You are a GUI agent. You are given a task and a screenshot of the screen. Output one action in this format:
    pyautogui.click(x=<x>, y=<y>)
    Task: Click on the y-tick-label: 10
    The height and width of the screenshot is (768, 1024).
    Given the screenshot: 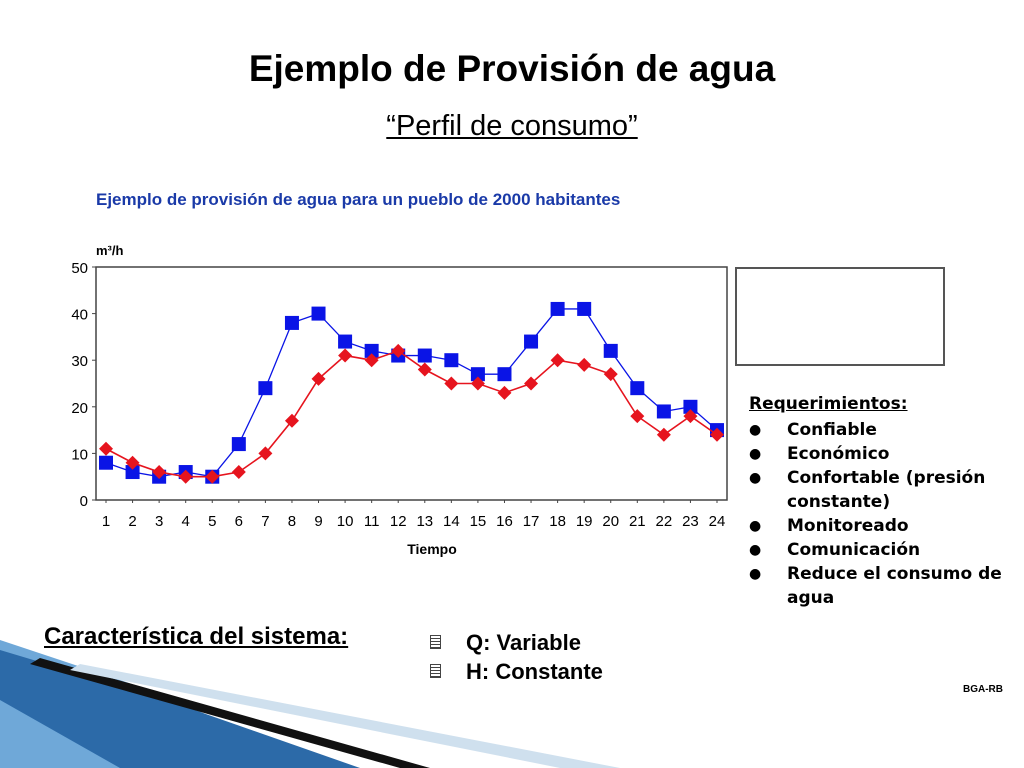 What is the action you would take?
    pyautogui.click(x=79, y=454)
    